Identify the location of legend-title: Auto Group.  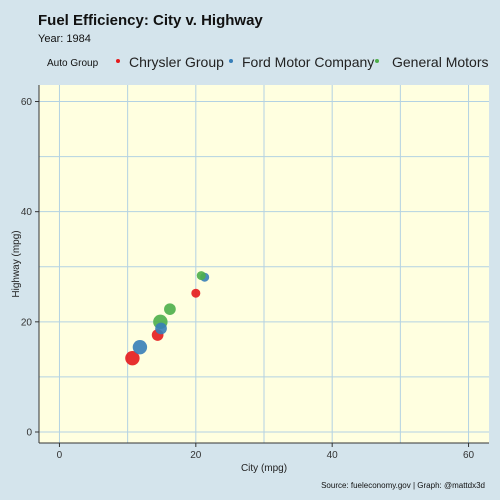
(73, 63).